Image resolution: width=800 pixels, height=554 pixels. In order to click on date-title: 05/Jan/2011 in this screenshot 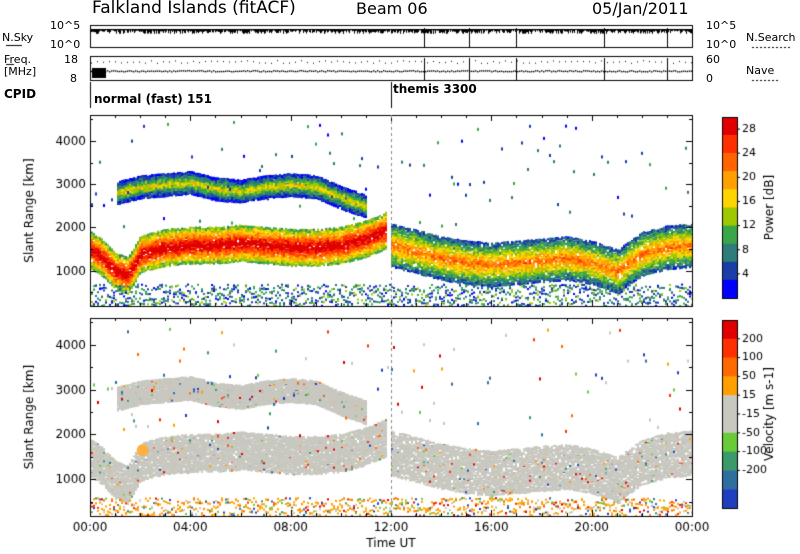, I will do `click(640, 9)`.